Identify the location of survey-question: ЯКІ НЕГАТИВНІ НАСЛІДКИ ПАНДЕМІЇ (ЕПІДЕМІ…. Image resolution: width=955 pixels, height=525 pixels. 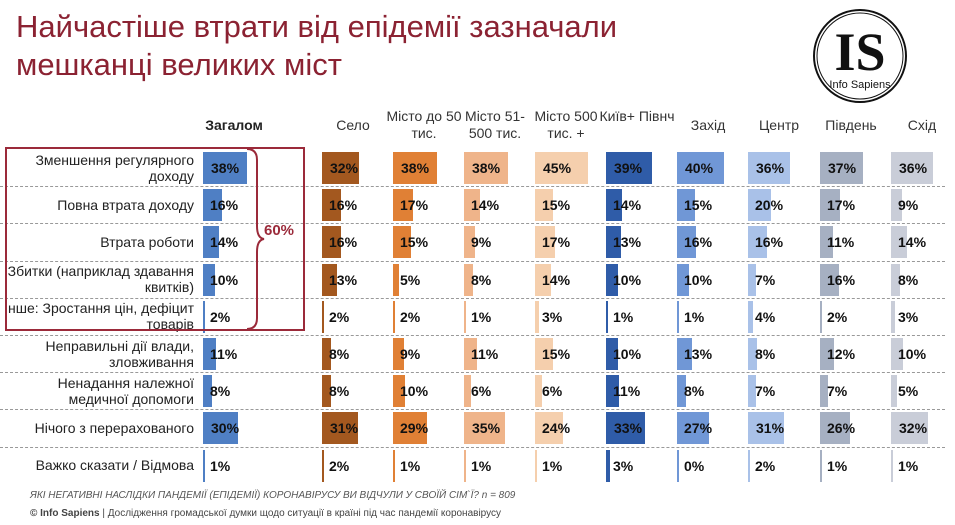
(273, 495).